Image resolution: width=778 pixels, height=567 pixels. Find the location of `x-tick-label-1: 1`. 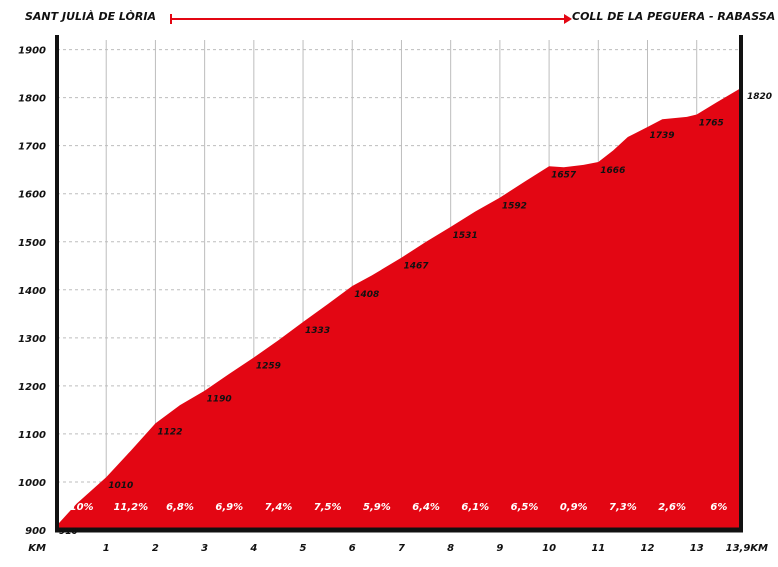

x-tick-label-1: 1 is located at coordinates (106, 548).